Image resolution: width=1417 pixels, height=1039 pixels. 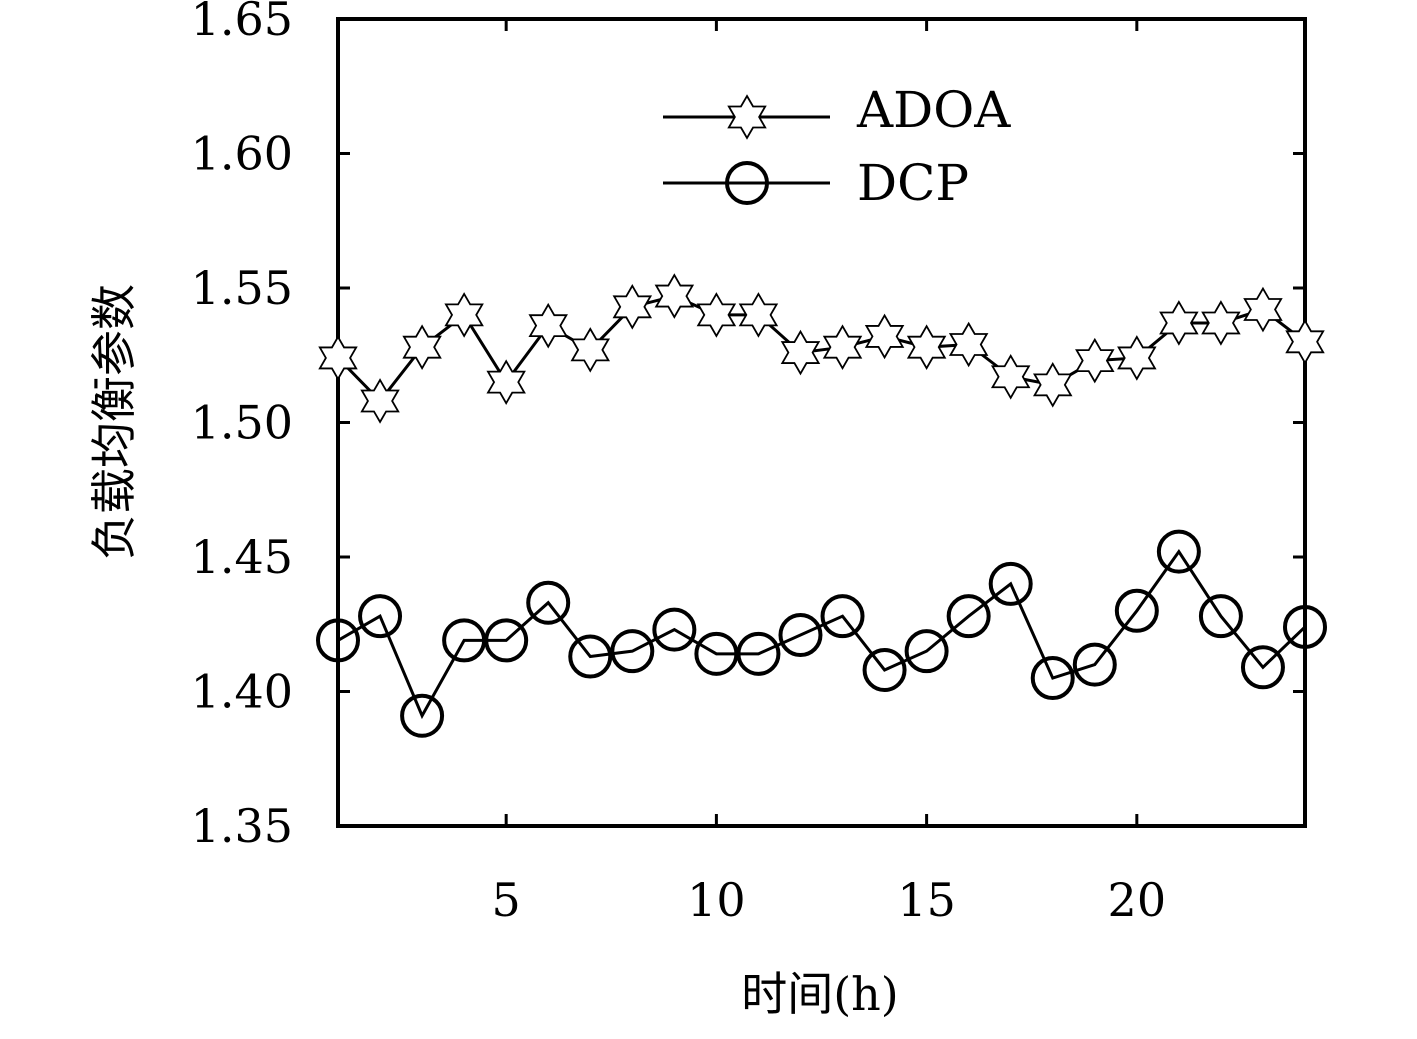 I want to click on y-tick-label: 1.35, so click(x=242, y=826).